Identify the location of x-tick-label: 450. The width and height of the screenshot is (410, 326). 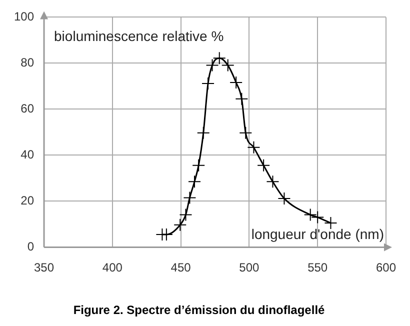
(181, 267).